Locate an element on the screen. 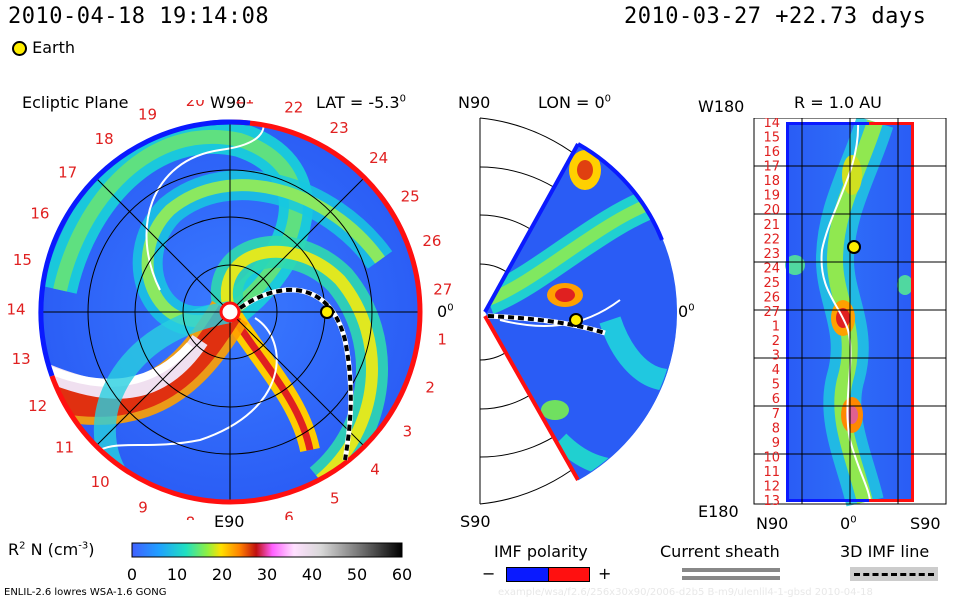  ecliptic-day-label: 5 is located at coordinates (335, 499).